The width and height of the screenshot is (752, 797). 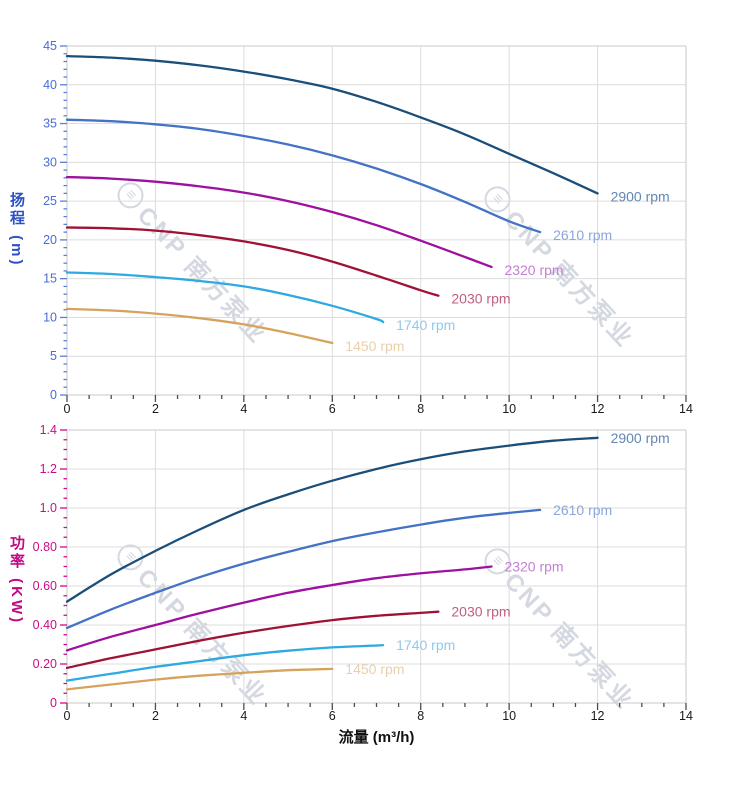 What do you see at coordinates (50, 85) in the screenshot?
I see `y-tick-label: 40` at bounding box center [50, 85].